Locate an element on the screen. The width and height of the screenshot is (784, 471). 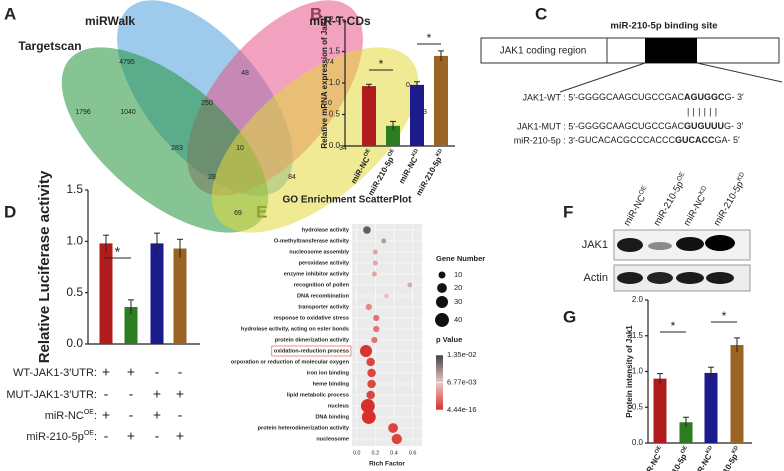
panel-label: A is located at coordinates (10, 13).